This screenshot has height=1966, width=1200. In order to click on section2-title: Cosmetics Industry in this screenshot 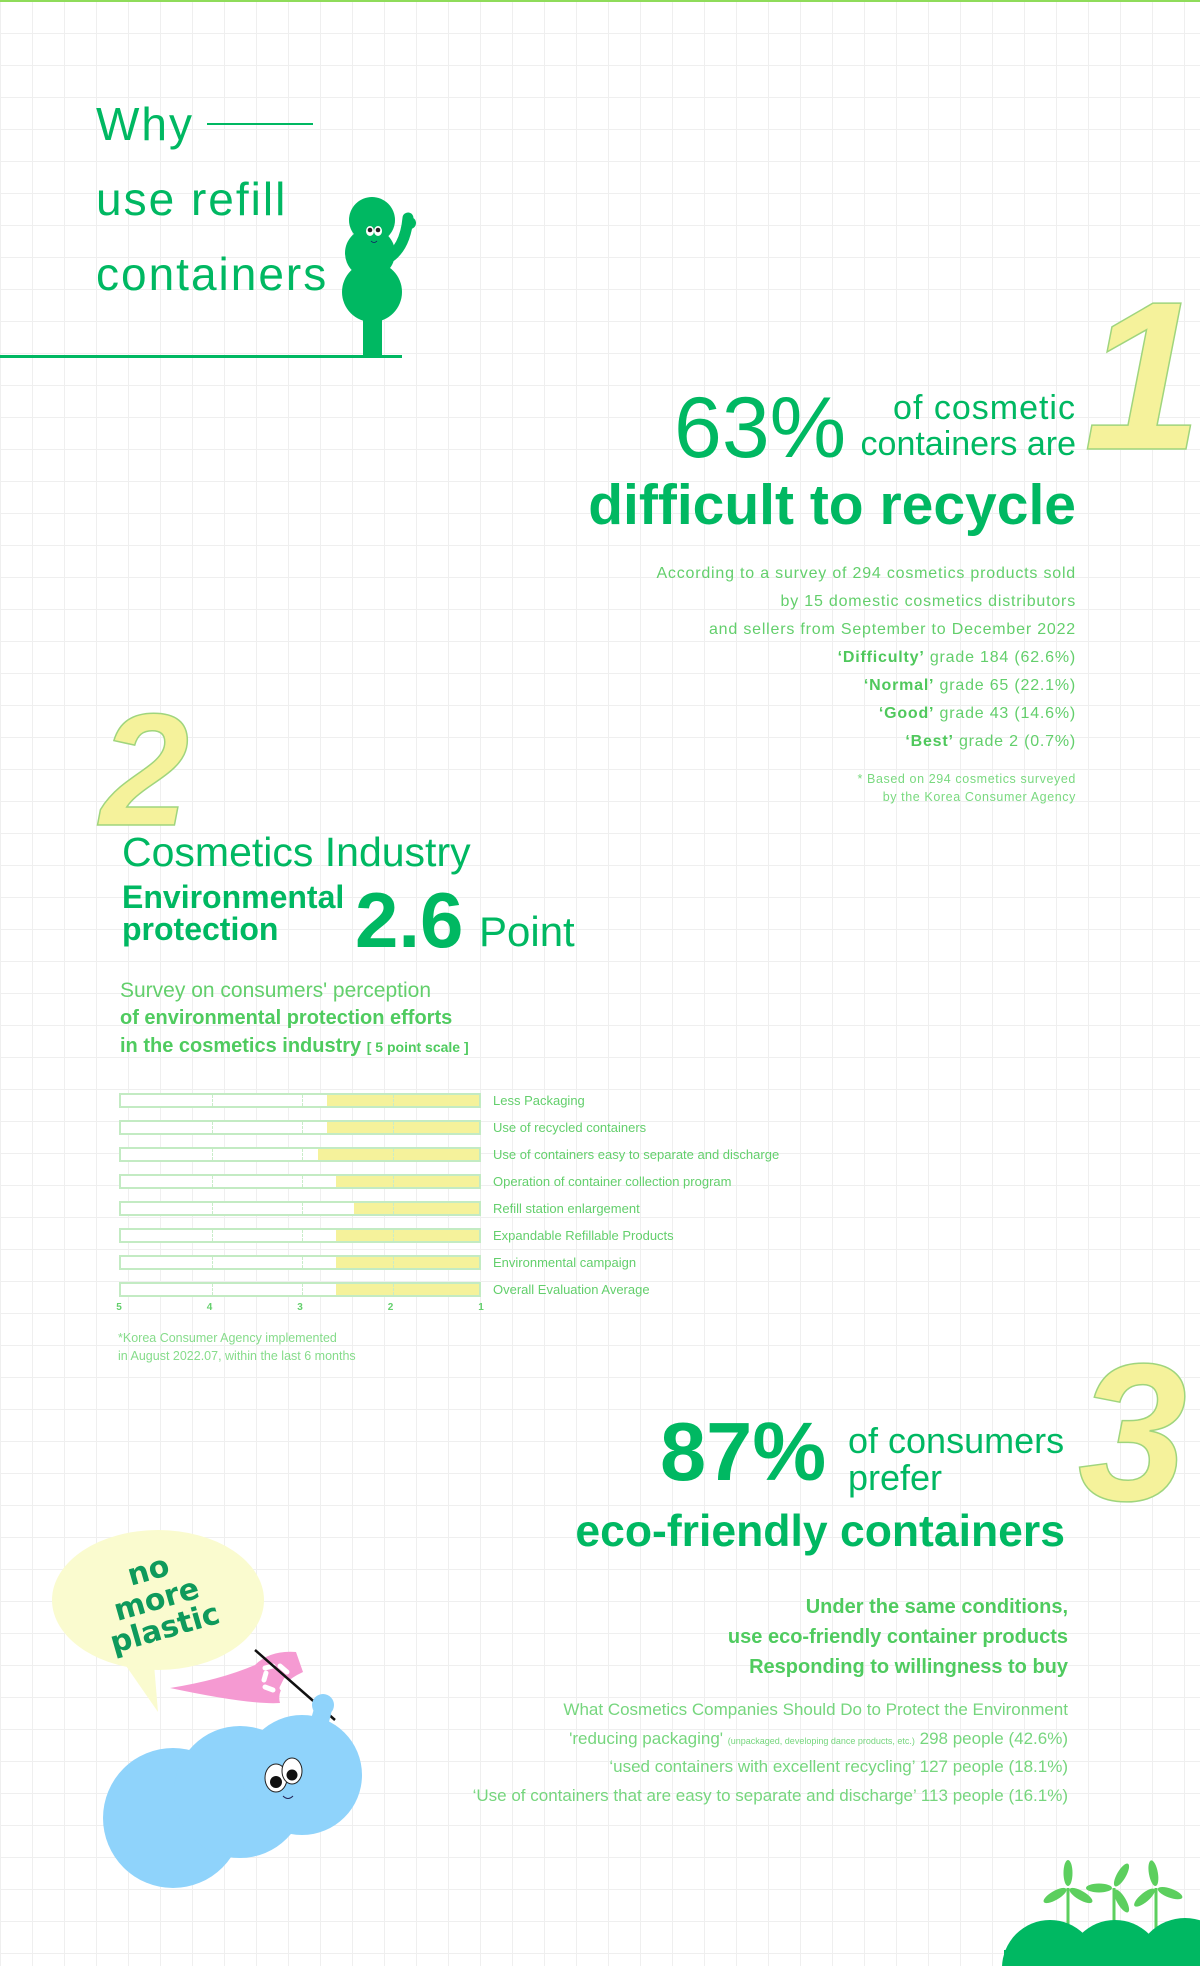, I will do `click(296, 852)`.